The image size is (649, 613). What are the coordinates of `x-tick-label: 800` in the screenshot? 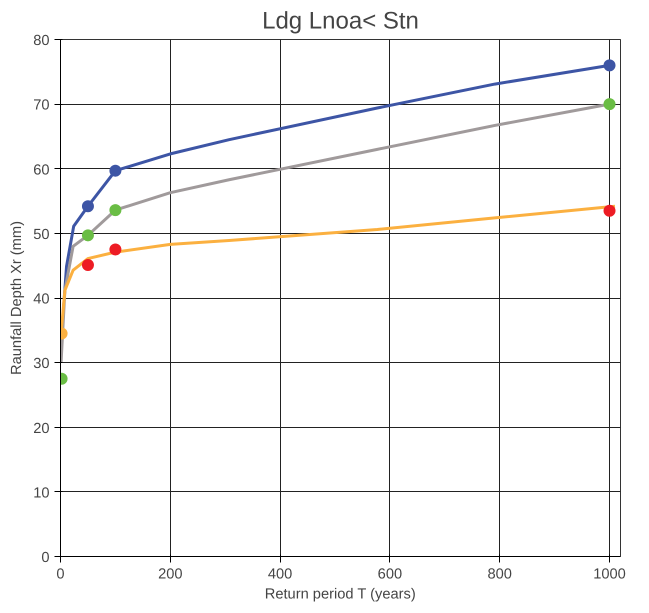 It's located at (499, 574).